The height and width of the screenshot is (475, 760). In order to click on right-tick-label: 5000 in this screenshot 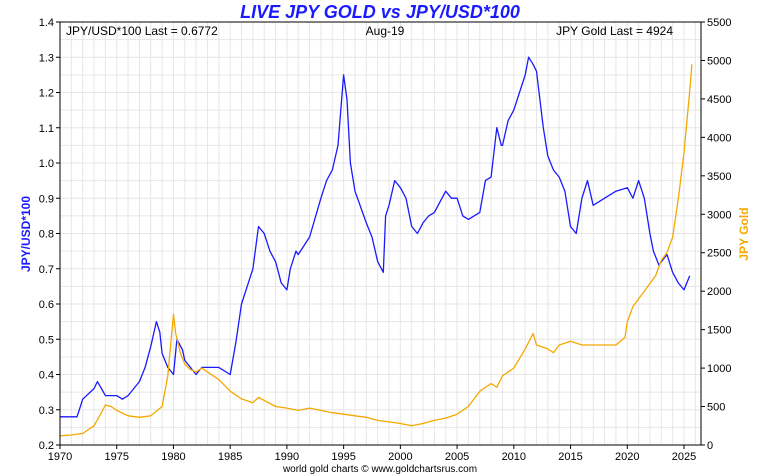, I will do `click(719, 61)`.